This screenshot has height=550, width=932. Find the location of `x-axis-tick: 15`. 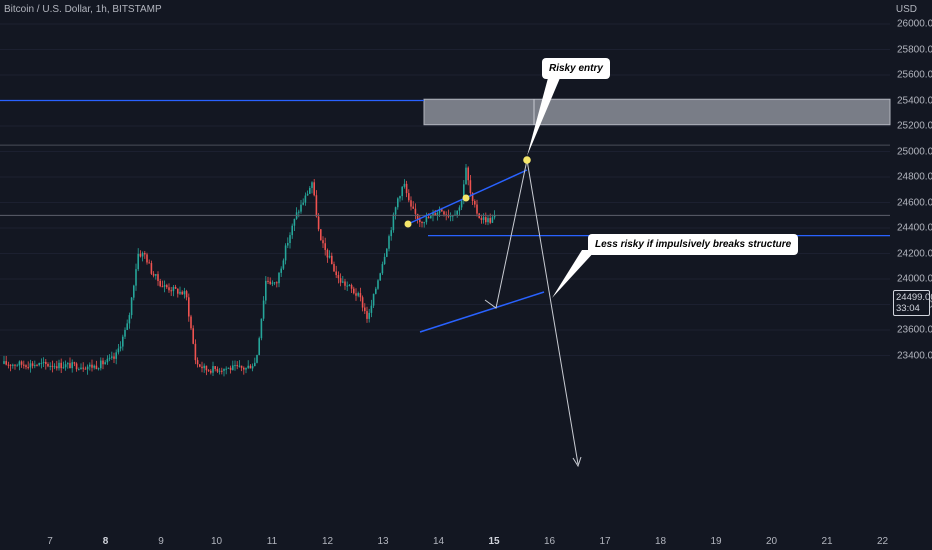

x-axis-tick: 15 is located at coordinates (494, 541).